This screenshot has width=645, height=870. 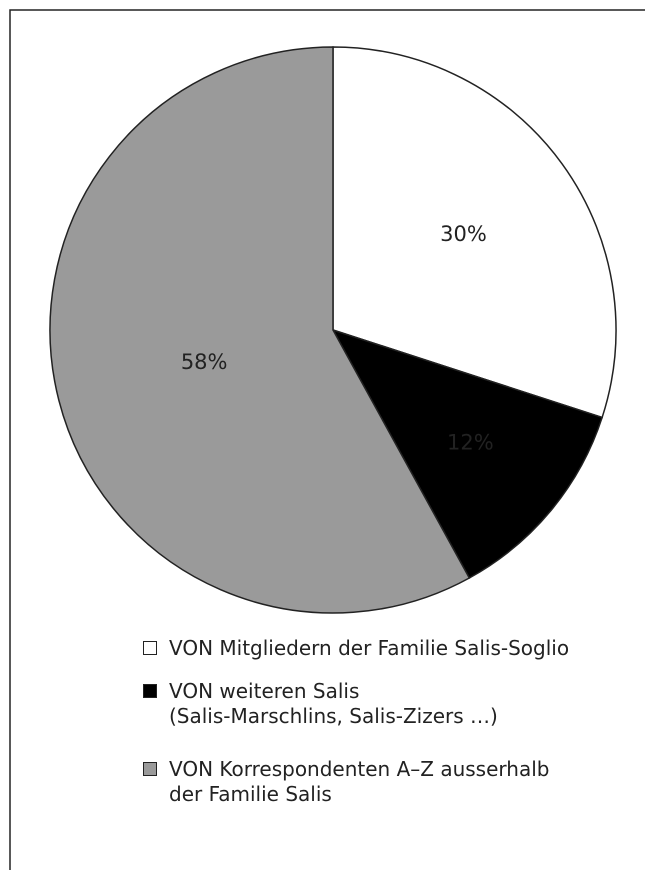 I want to click on pie-slice, so click(x=467, y=454).